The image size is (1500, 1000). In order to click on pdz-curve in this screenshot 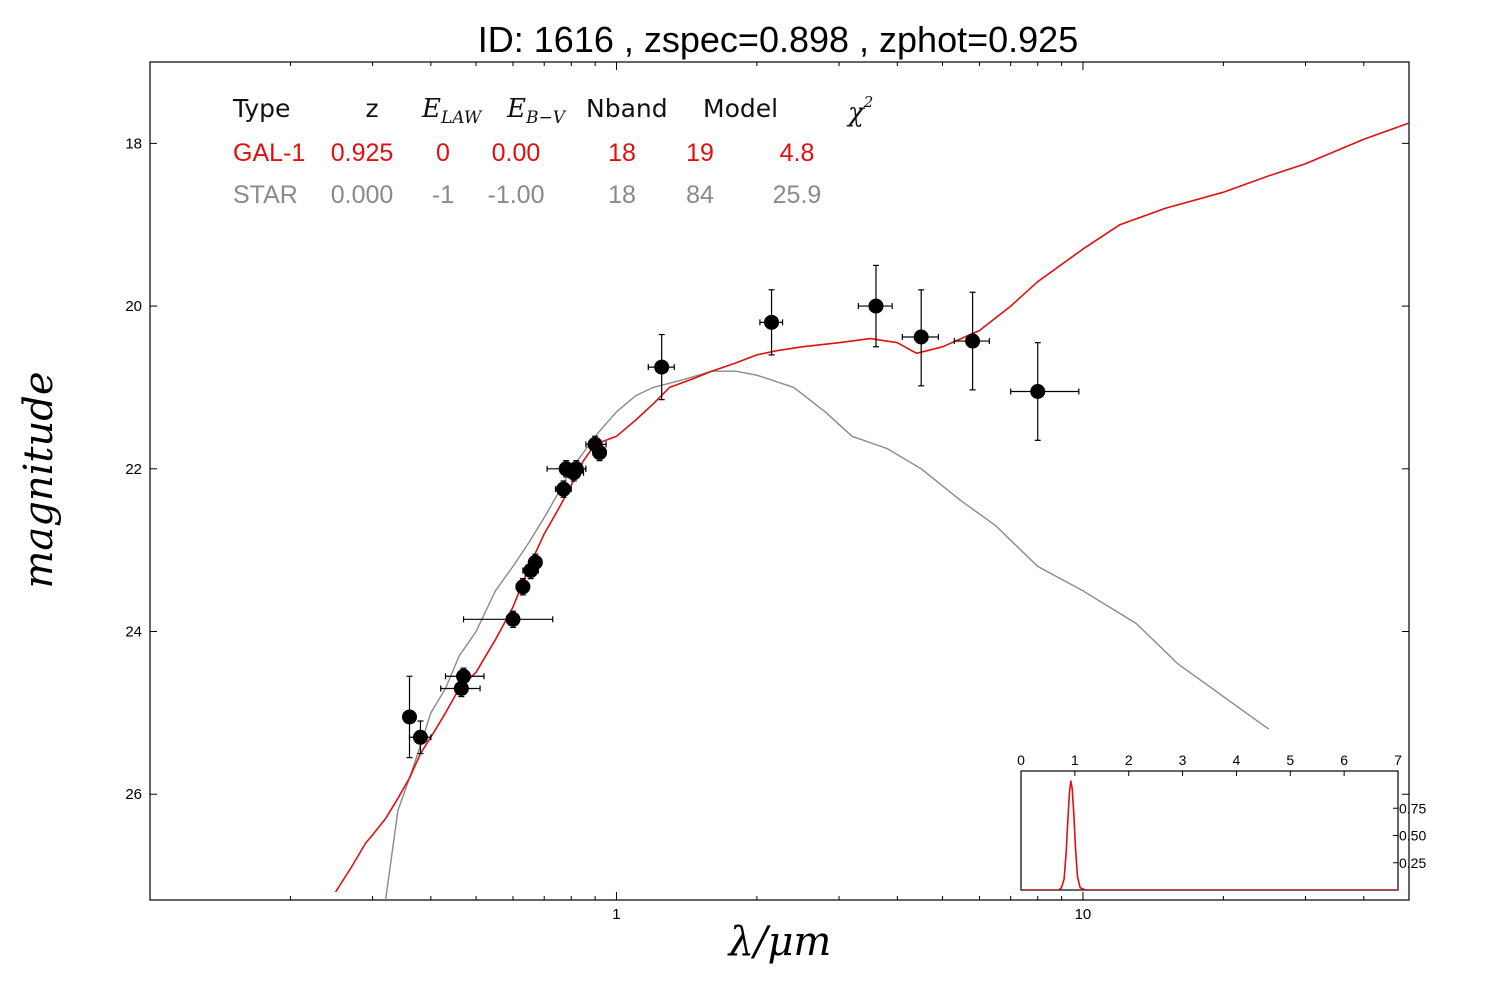, I will do `click(1209, 835)`.